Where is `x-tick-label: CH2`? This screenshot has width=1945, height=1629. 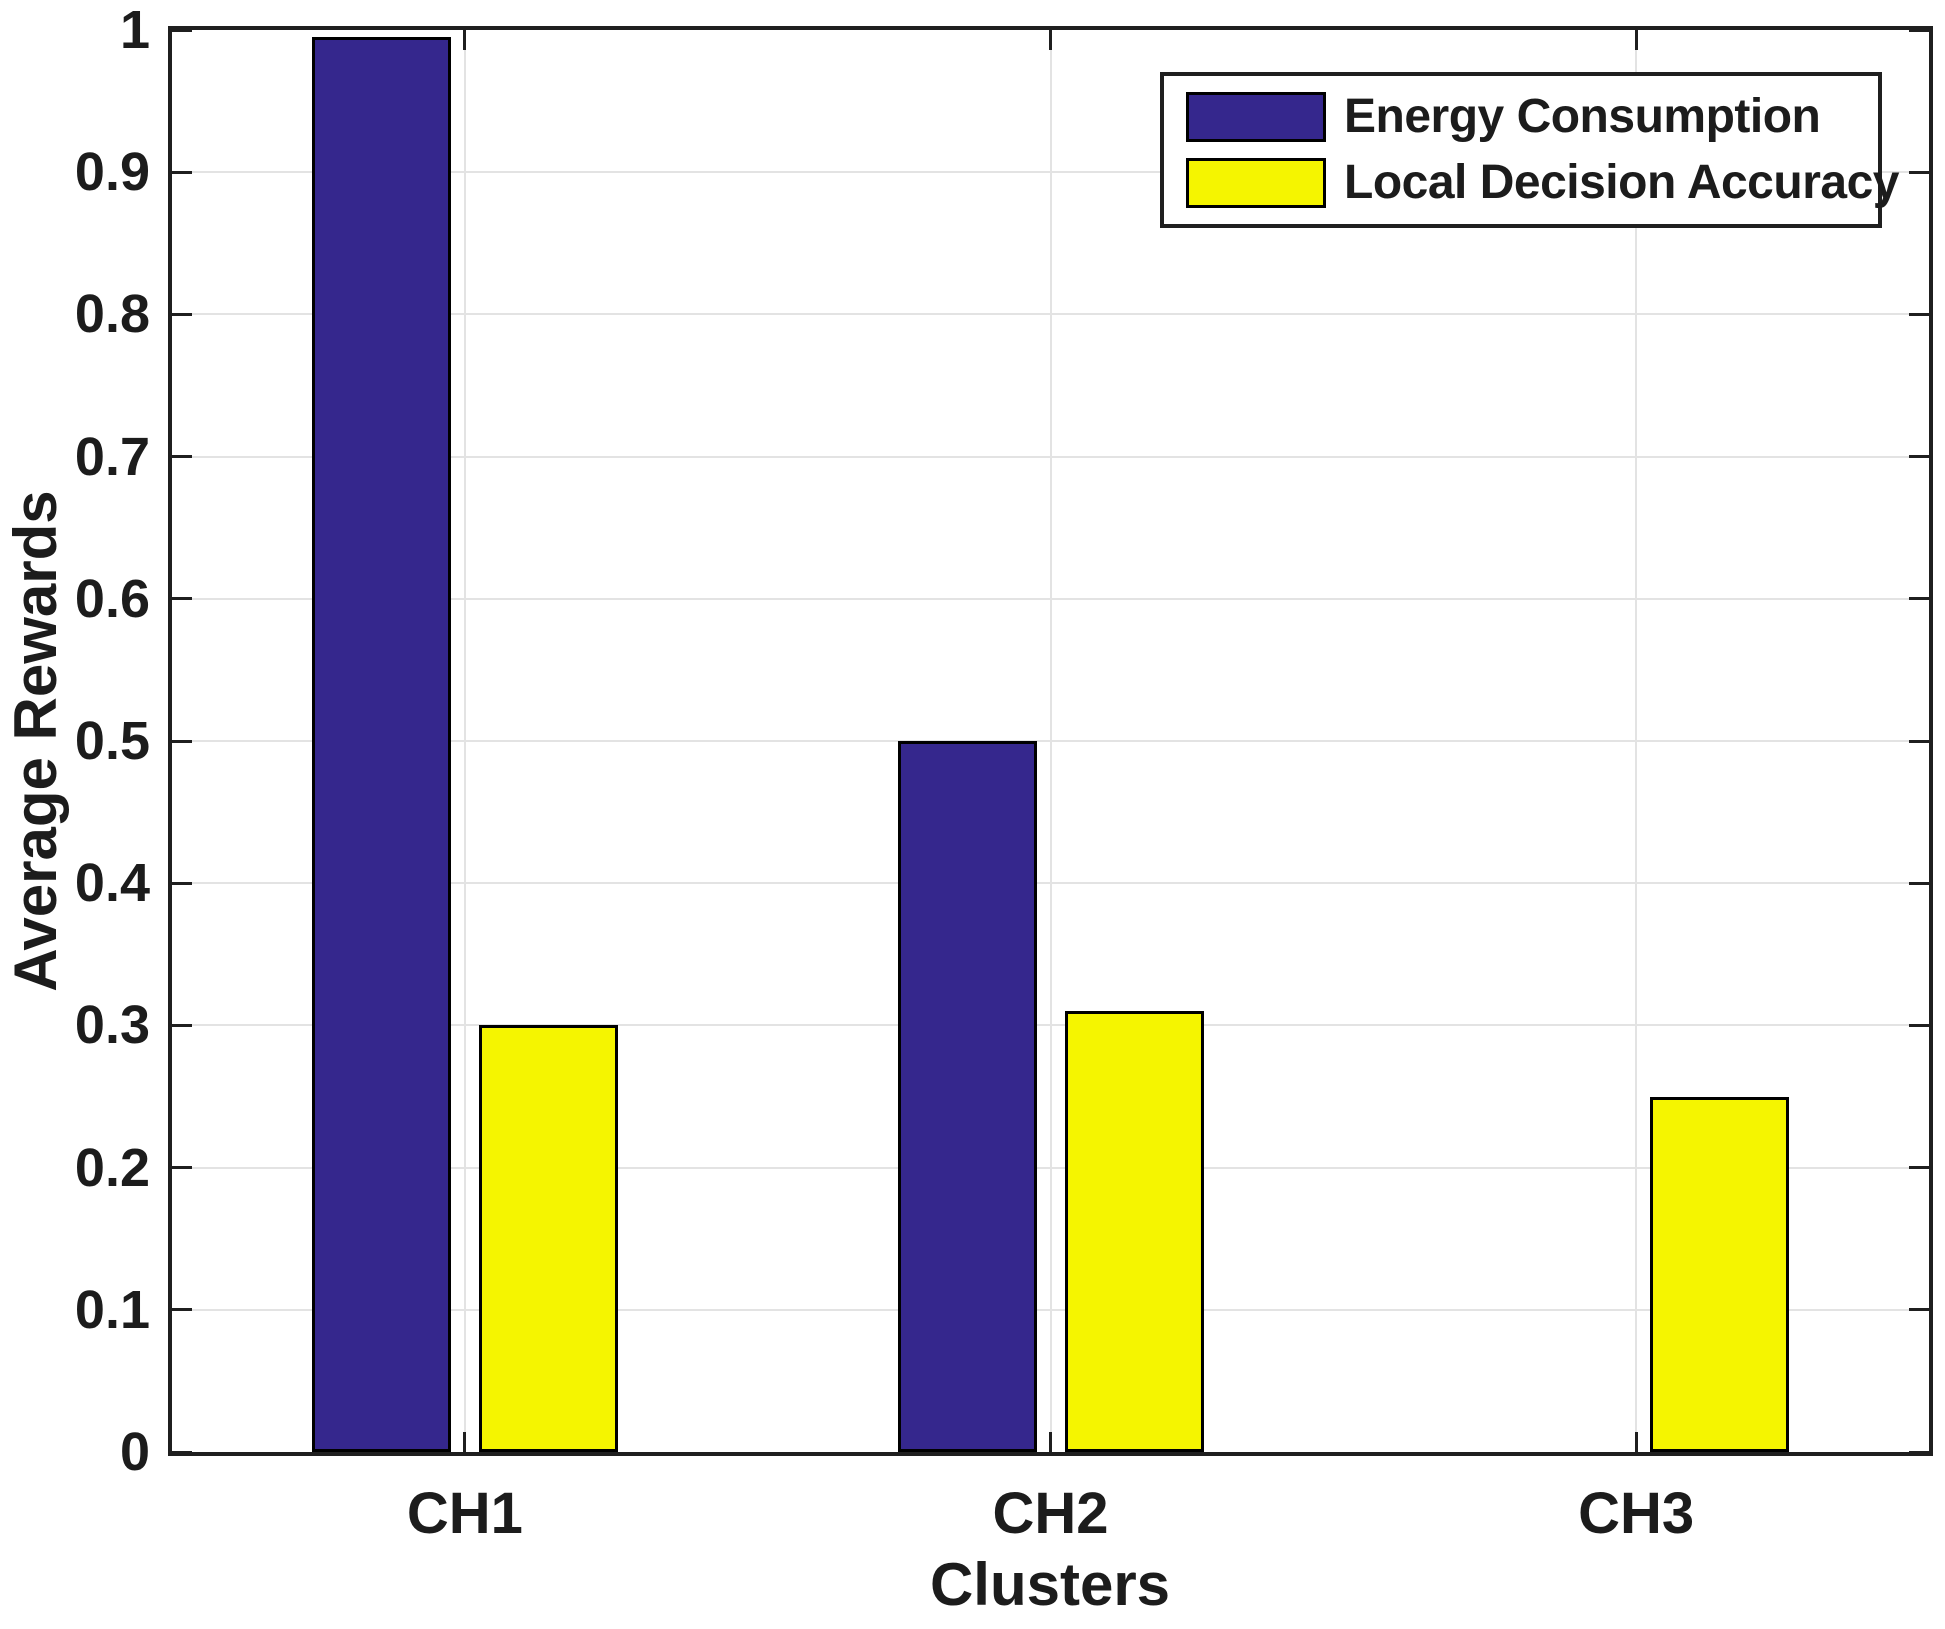 x-tick-label: CH2 is located at coordinates (1050, 1513).